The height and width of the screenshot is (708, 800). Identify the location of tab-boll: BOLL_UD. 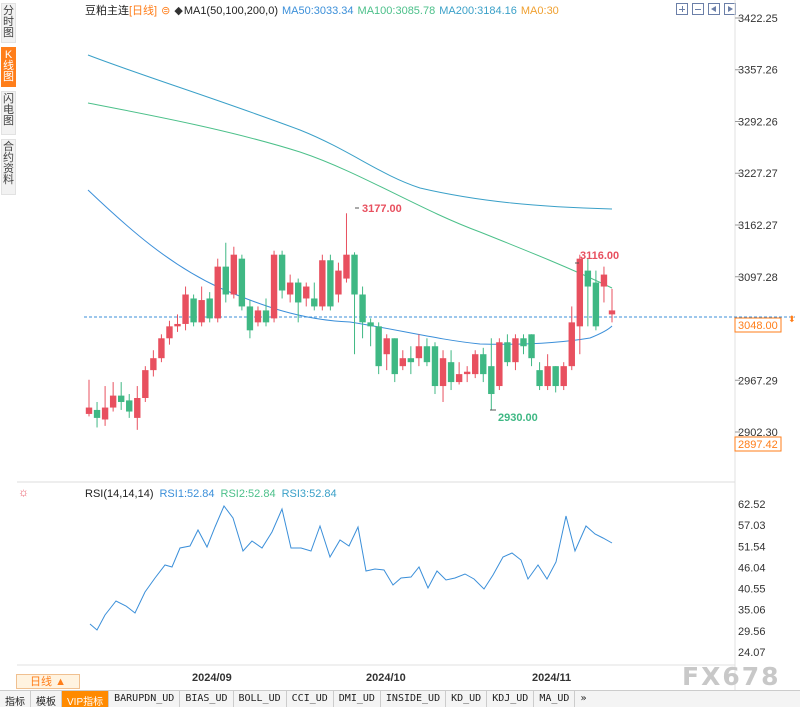
(260, 699).